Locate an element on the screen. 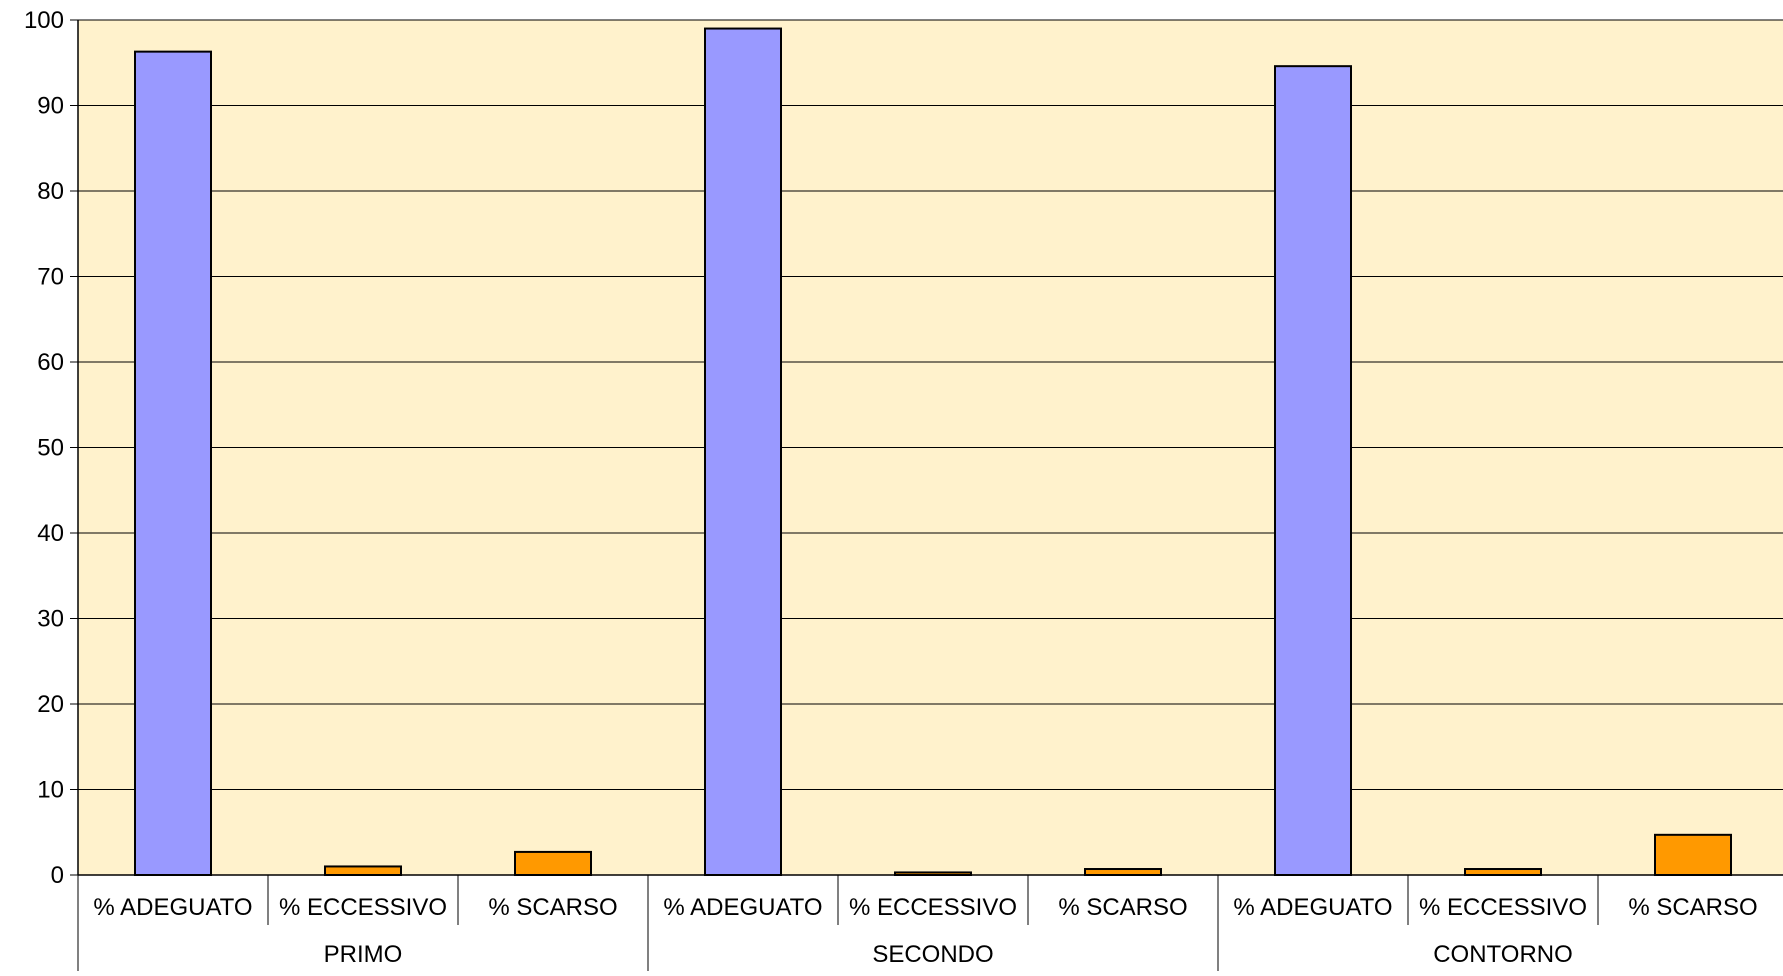  y-tick-label: 100 is located at coordinates (44, 20).